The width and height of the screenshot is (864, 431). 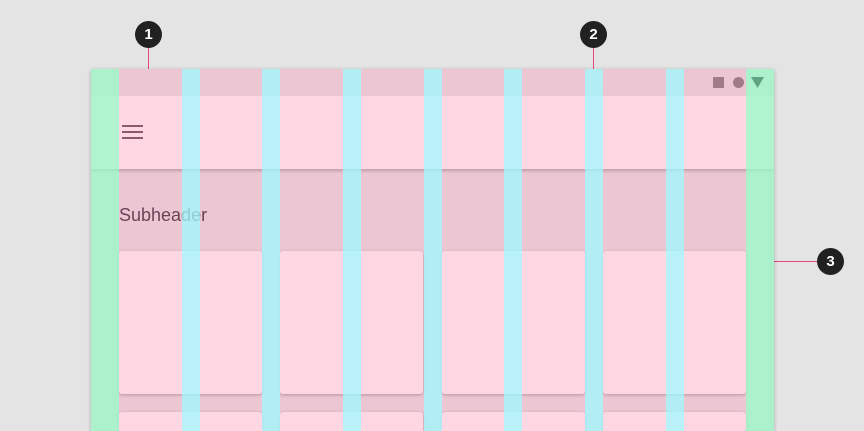 What do you see at coordinates (718, 82) in the screenshot?
I see `square-icon` at bounding box center [718, 82].